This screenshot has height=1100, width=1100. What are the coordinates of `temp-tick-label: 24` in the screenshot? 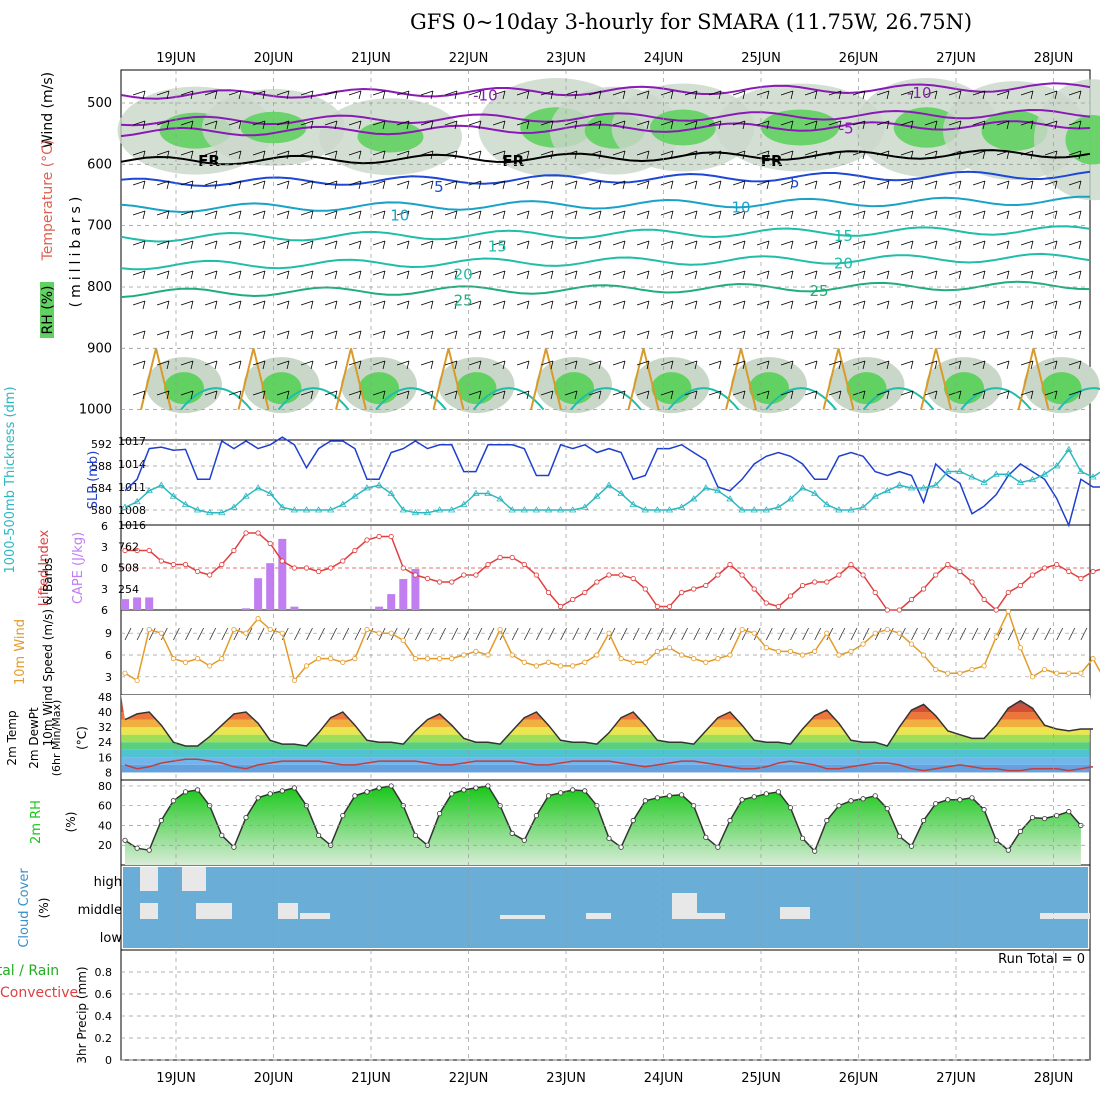 It's located at (105, 742).